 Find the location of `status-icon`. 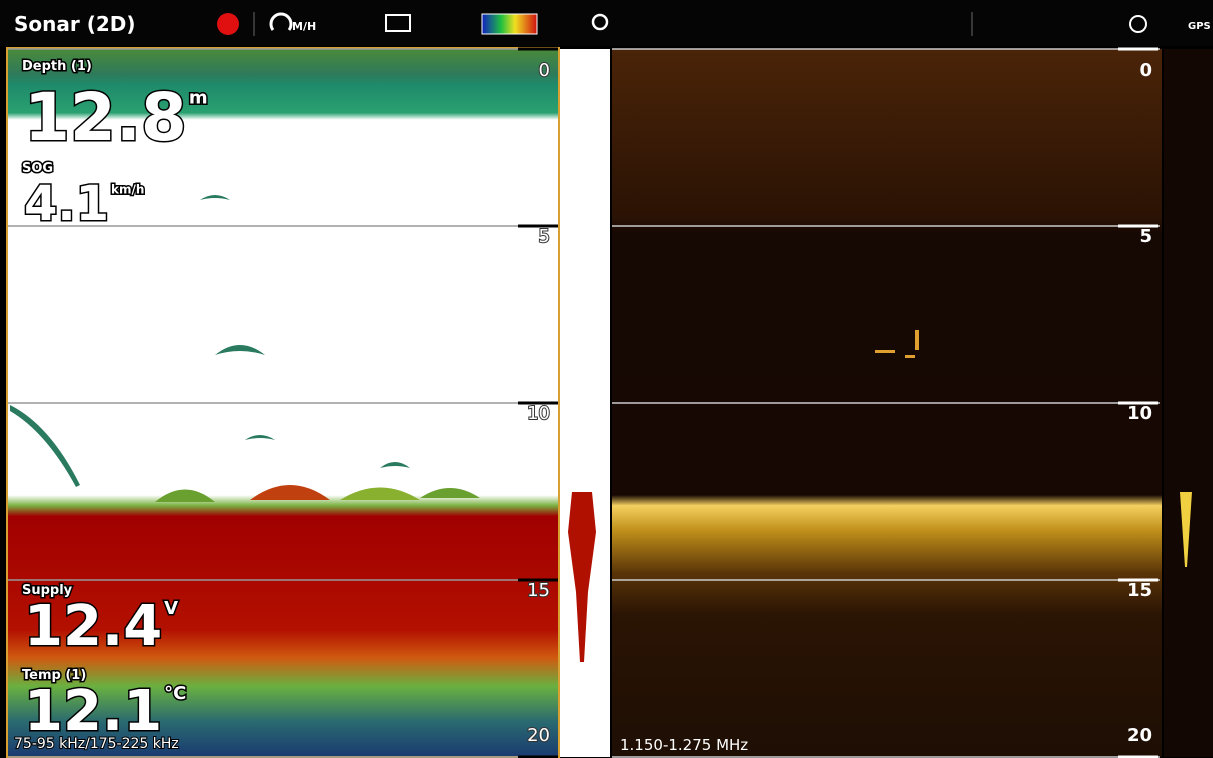

status-icon is located at coordinates (1138, 24).